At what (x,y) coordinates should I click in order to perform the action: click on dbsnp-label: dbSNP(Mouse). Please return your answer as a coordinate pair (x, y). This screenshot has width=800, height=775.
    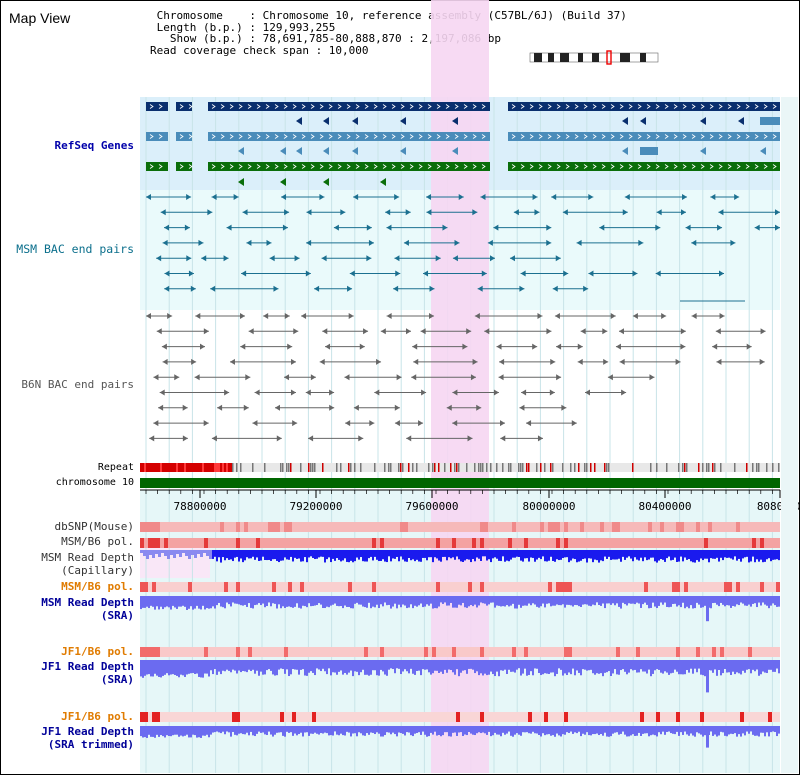
    Looking at the image, I should click on (94, 526).